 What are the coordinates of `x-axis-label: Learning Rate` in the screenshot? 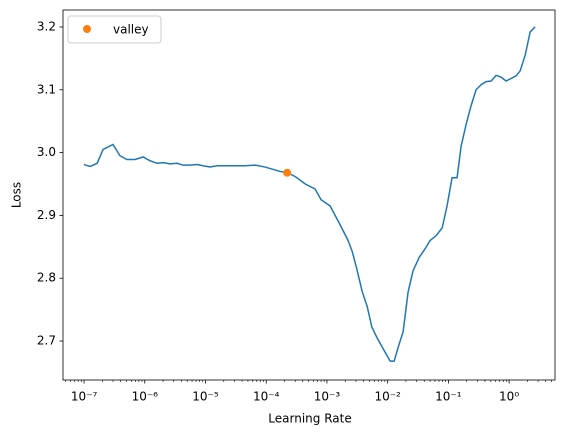 It's located at (309, 419).